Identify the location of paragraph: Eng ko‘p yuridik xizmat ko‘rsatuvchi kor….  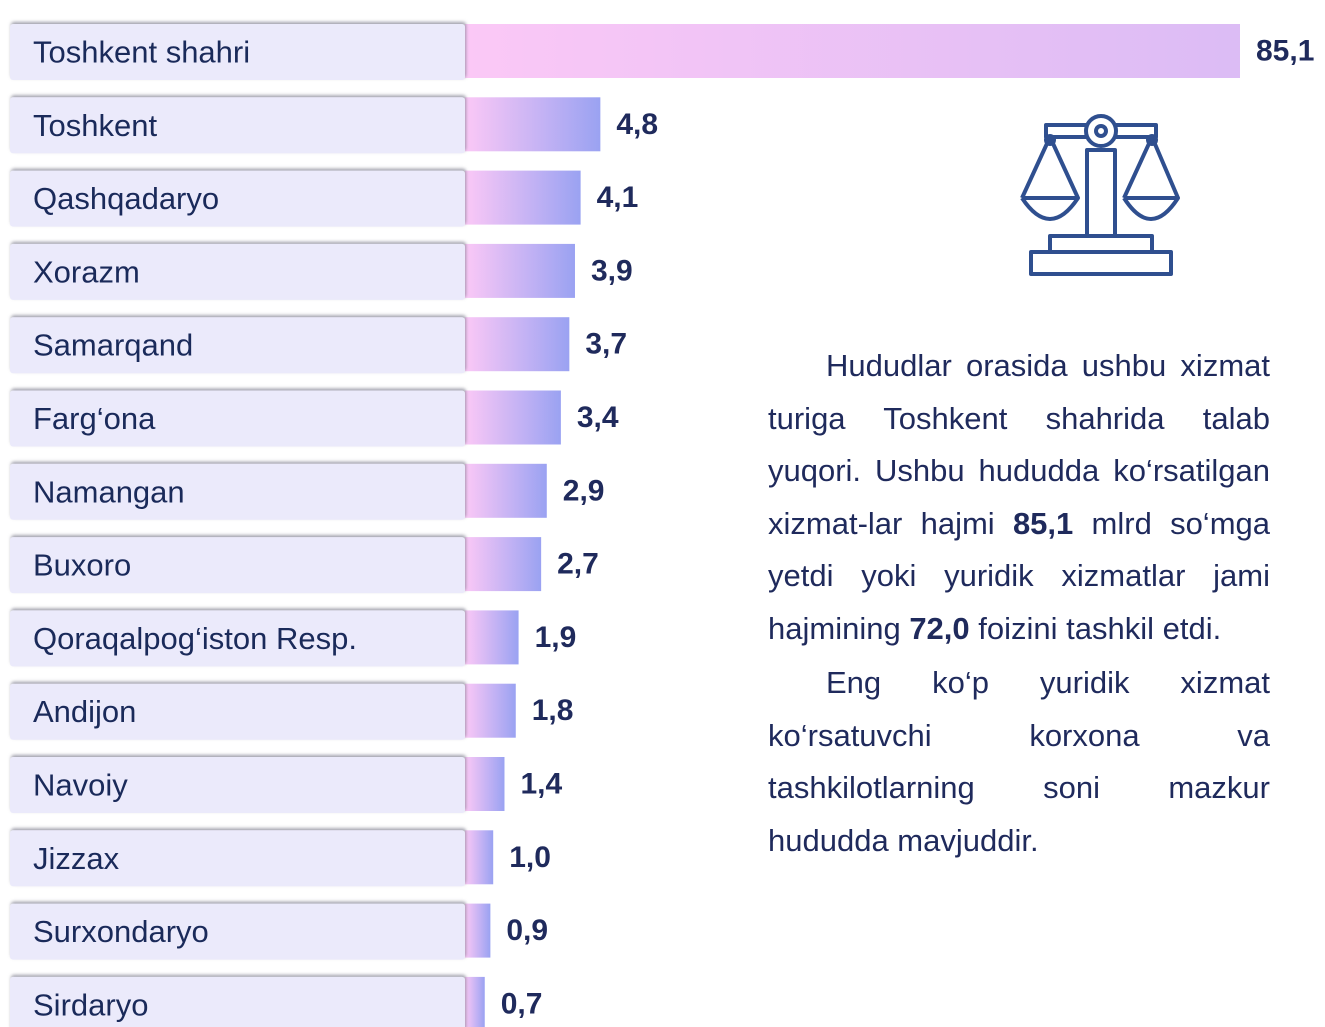
(1019, 762).